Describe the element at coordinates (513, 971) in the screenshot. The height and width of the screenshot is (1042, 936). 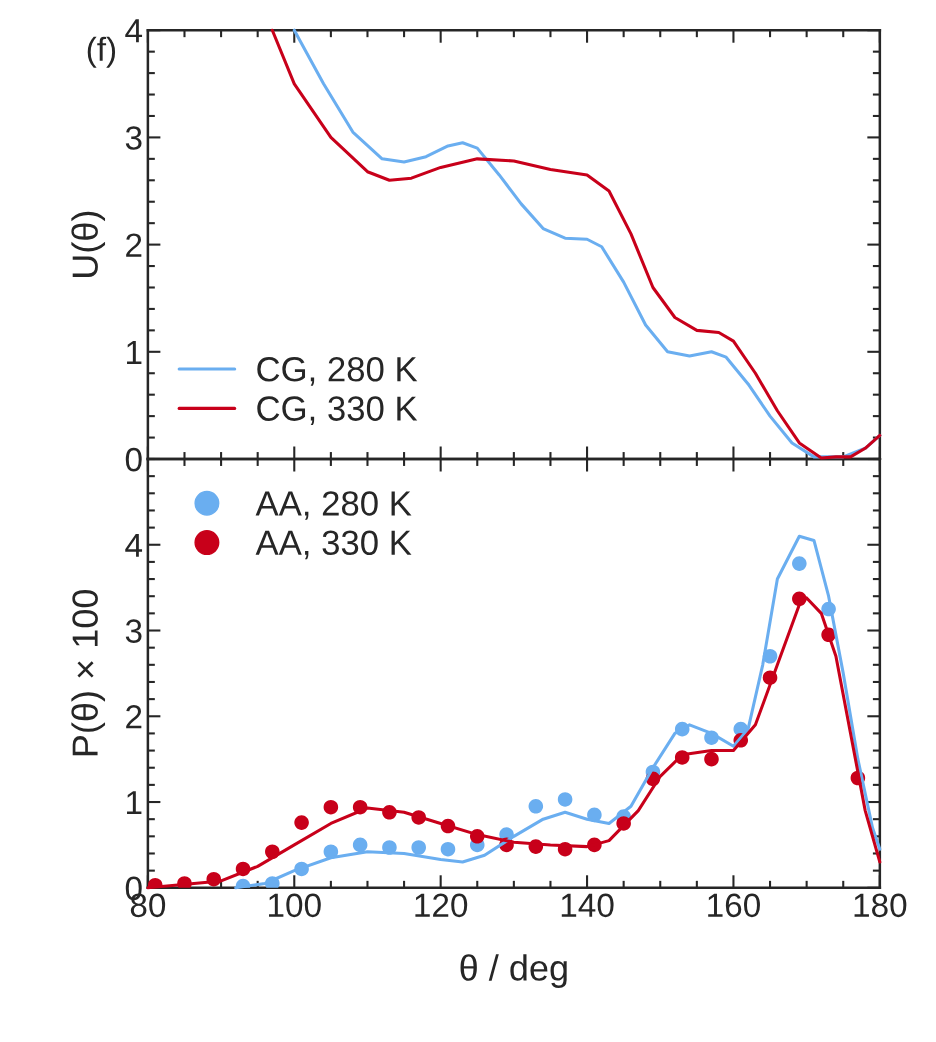
I see `x-axis-title: θ / deg` at that location.